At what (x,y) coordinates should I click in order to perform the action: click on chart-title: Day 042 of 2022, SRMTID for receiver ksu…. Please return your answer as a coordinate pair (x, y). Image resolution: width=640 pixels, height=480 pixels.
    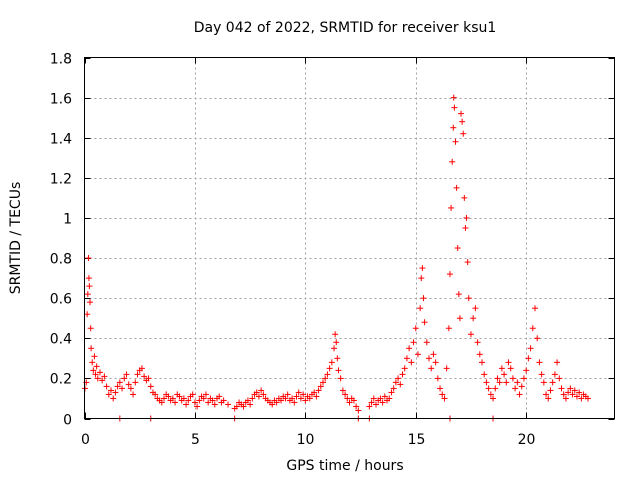
    Looking at the image, I should click on (345, 28).